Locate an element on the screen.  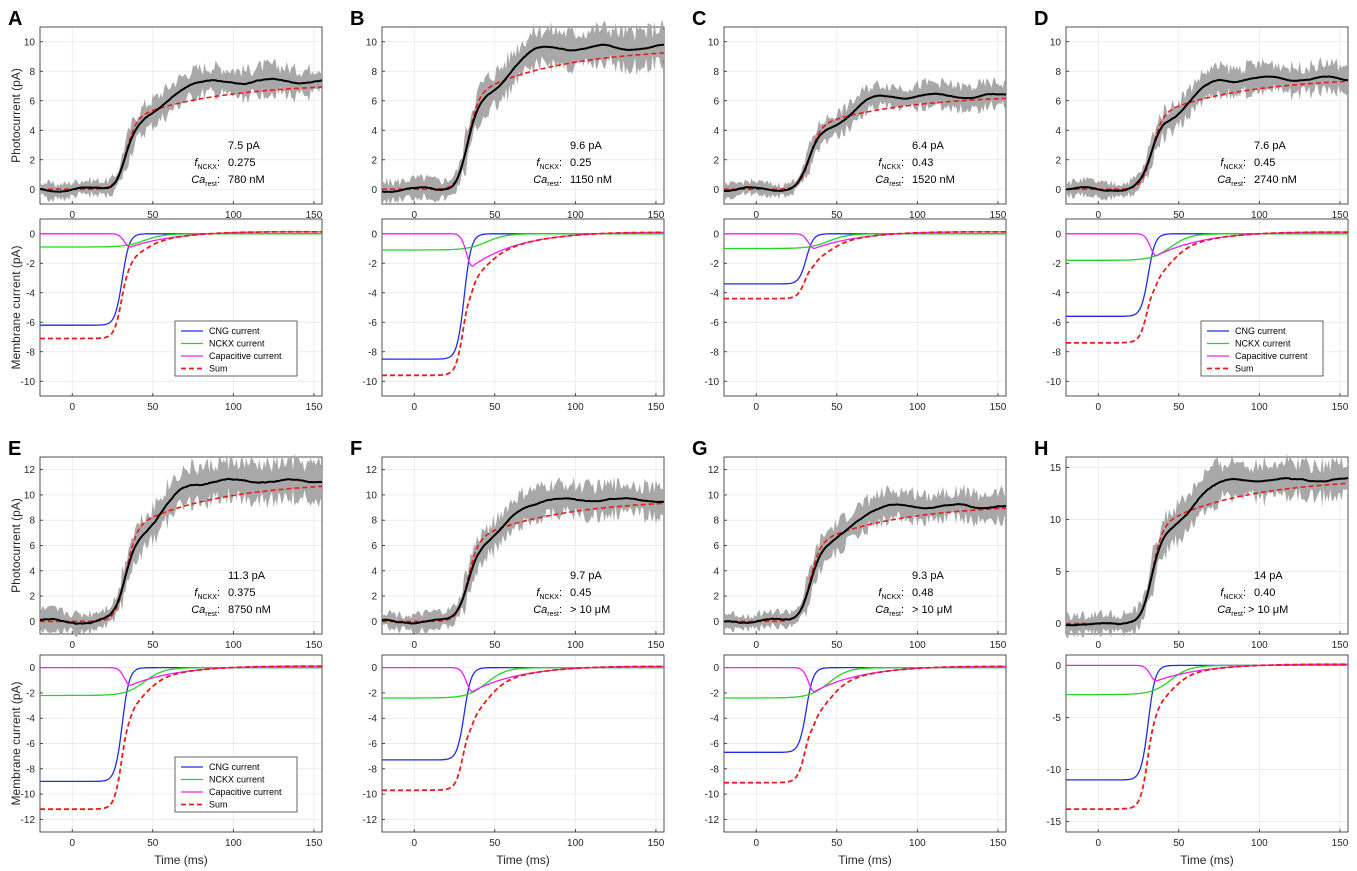
fit-line is located at coordinates (181, 554).